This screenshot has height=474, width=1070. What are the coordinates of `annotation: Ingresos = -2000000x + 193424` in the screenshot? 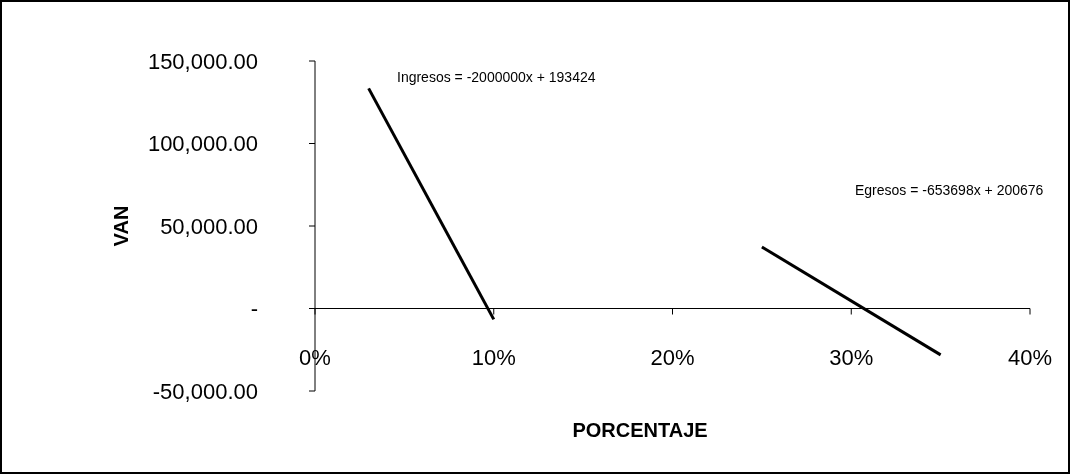 It's located at (496, 76).